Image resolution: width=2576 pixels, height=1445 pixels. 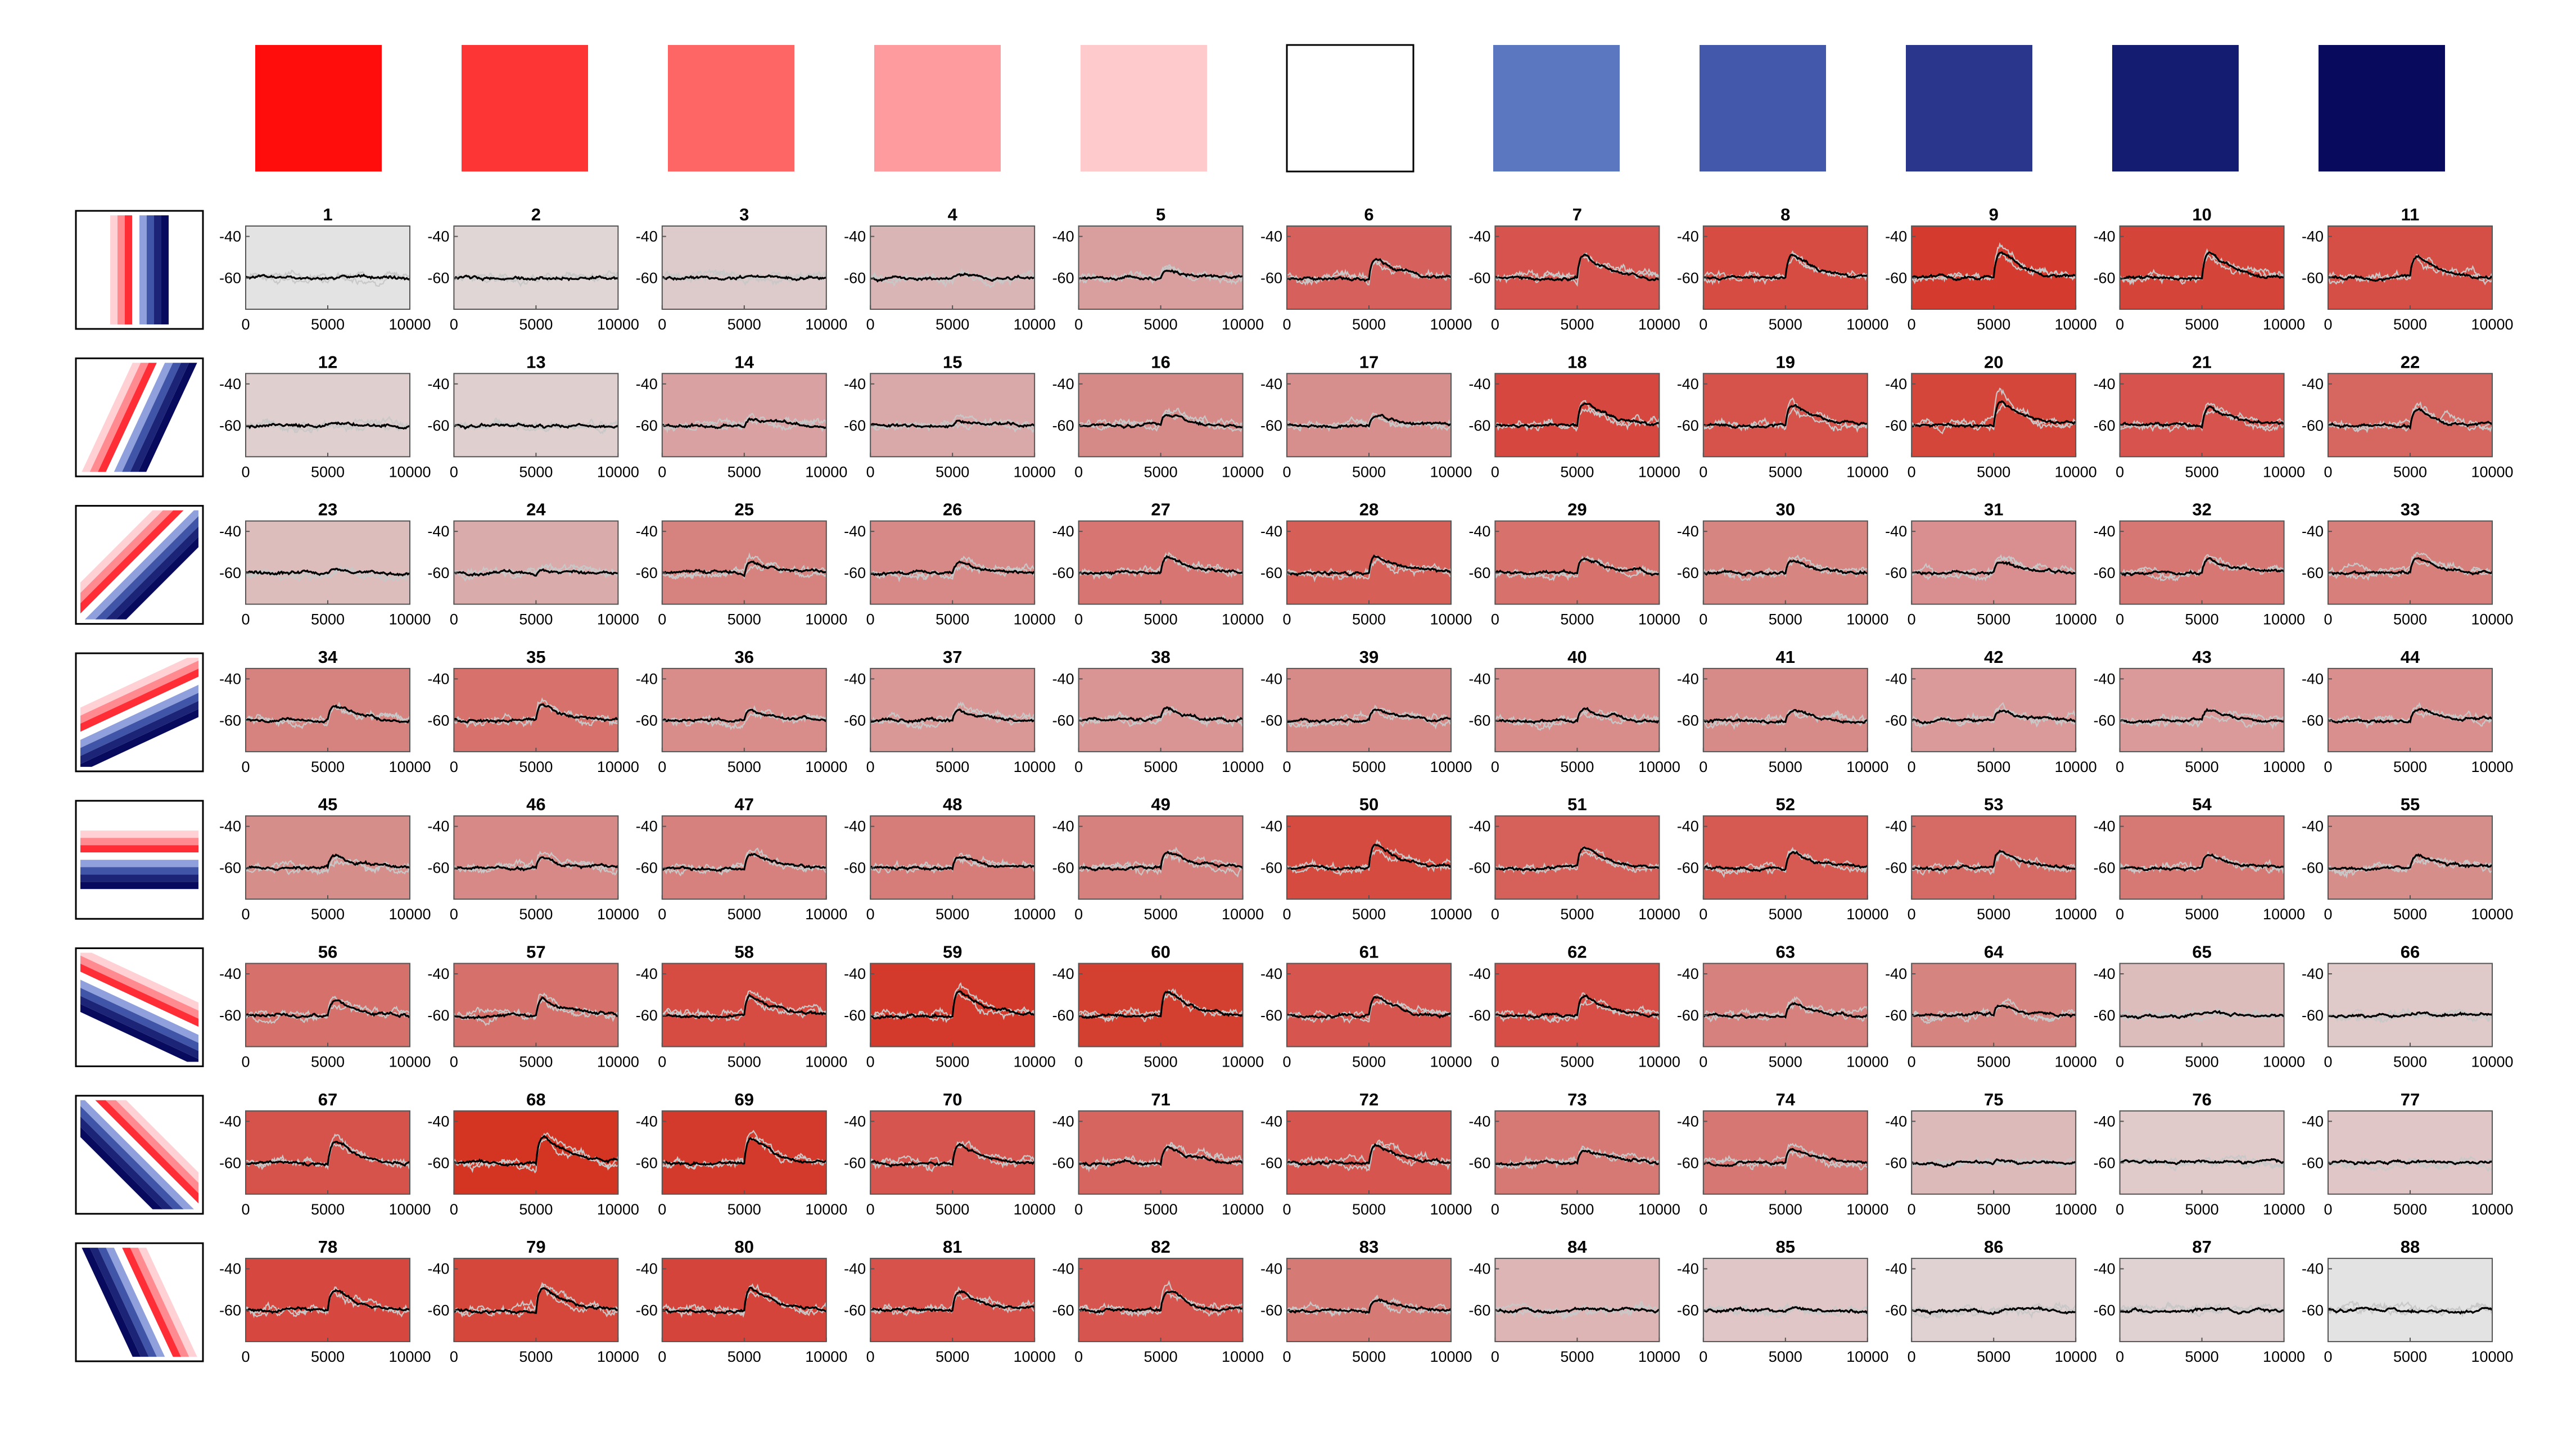 What do you see at coordinates (2410, 1247) in the screenshot?
I see `panel-title: 88` at bounding box center [2410, 1247].